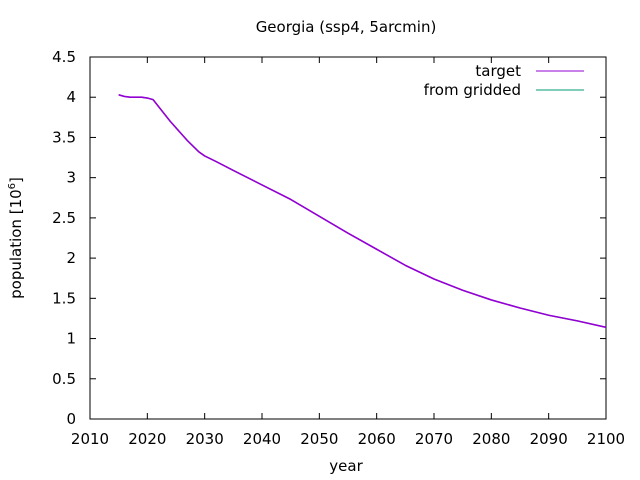  Describe the element at coordinates (12, 186) in the screenshot. I see `y-axis-label-exponent: 6` at that location.